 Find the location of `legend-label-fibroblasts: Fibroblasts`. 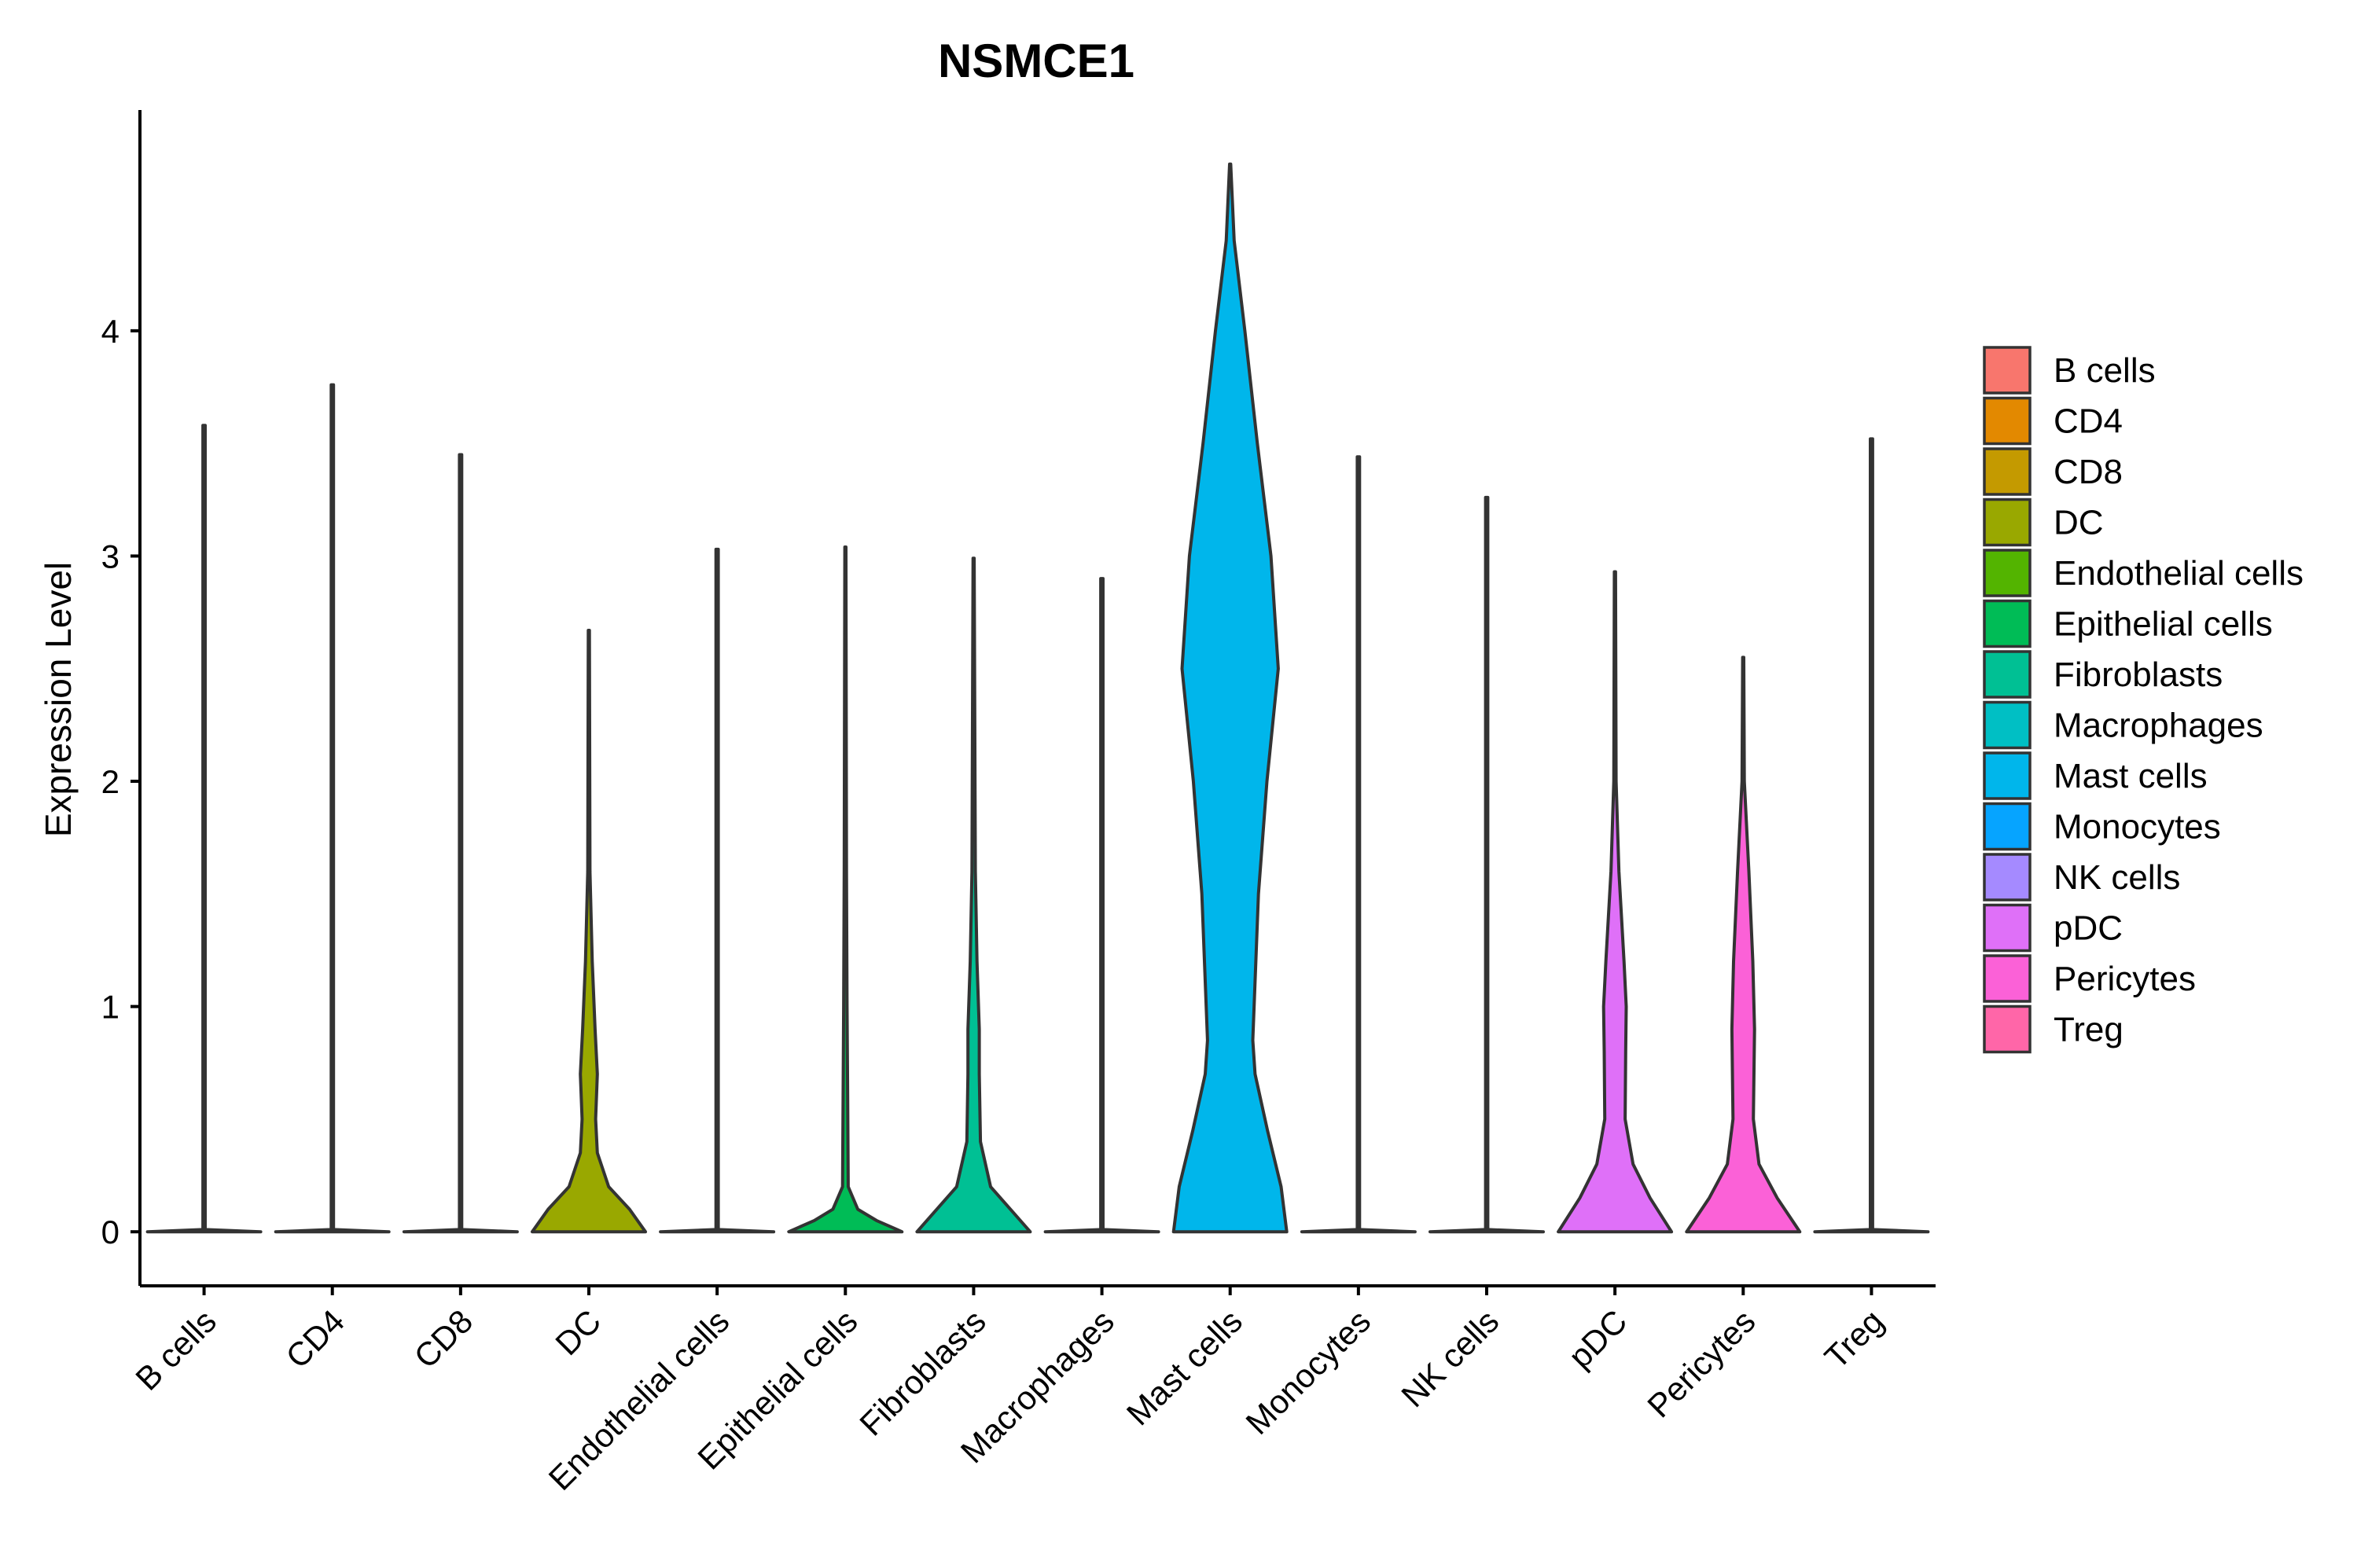

legend-label-fibroblasts: Fibroblasts is located at coordinates (2138, 674).